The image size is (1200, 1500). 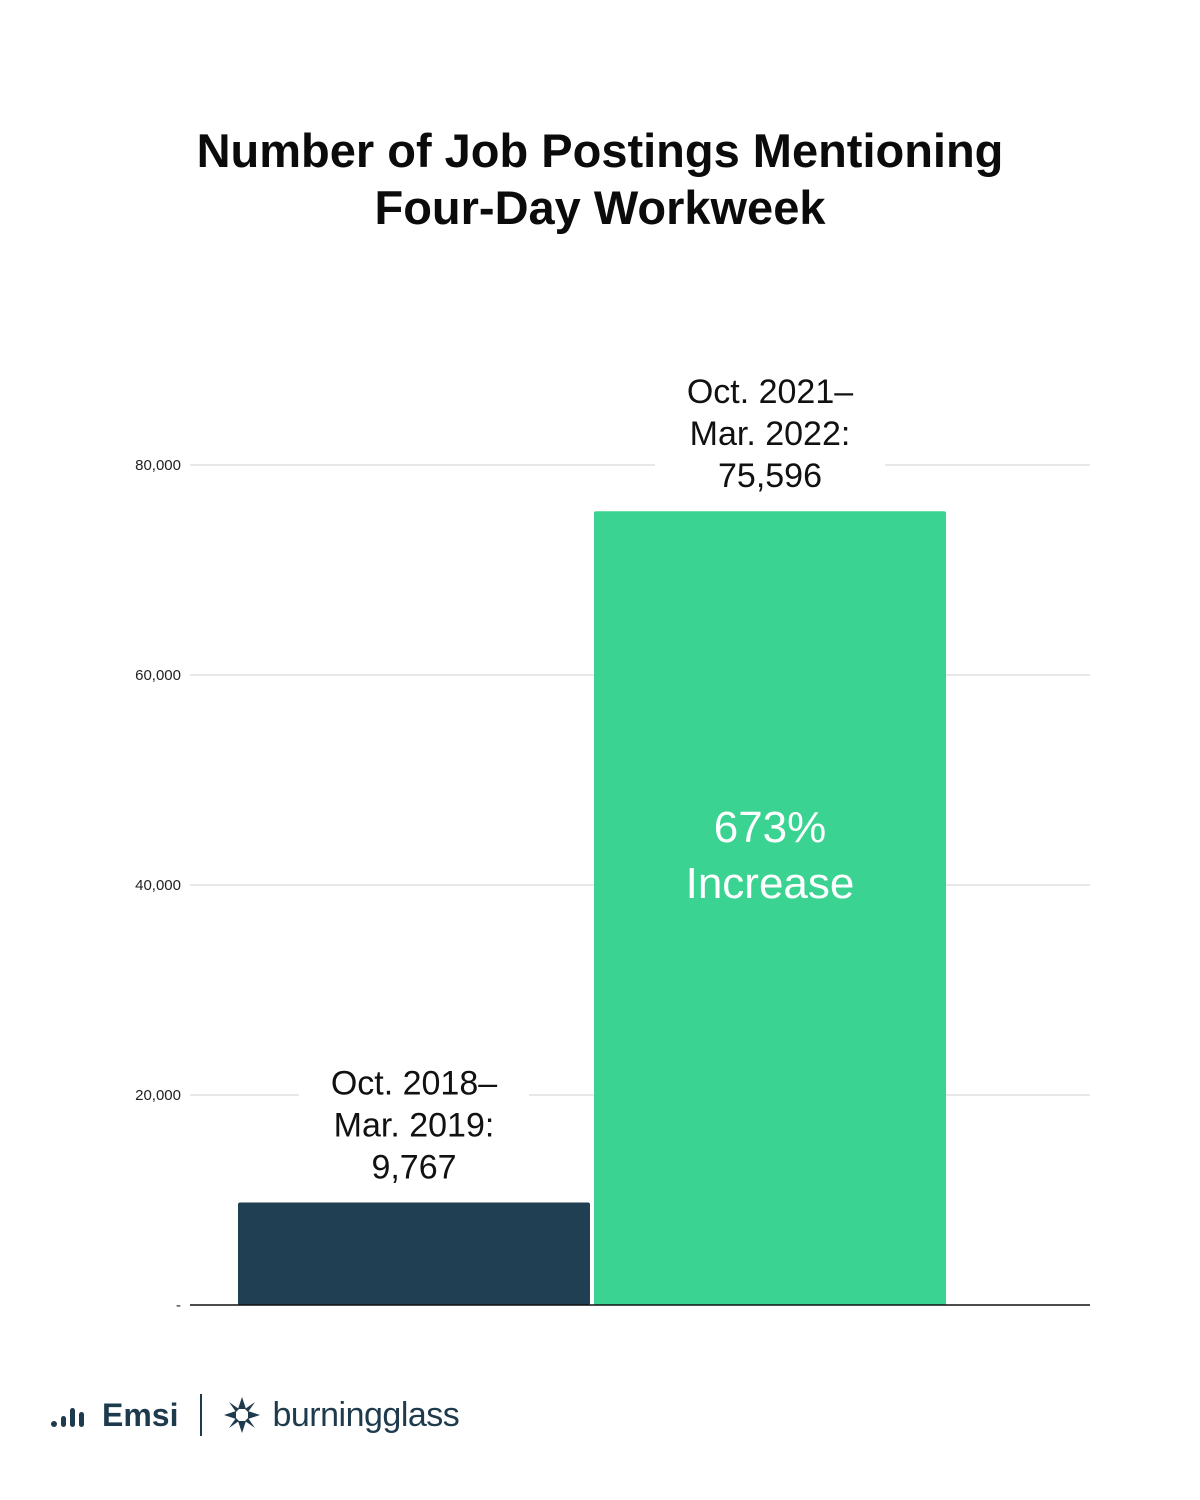 What do you see at coordinates (414, 1253) in the screenshot?
I see `bar` at bounding box center [414, 1253].